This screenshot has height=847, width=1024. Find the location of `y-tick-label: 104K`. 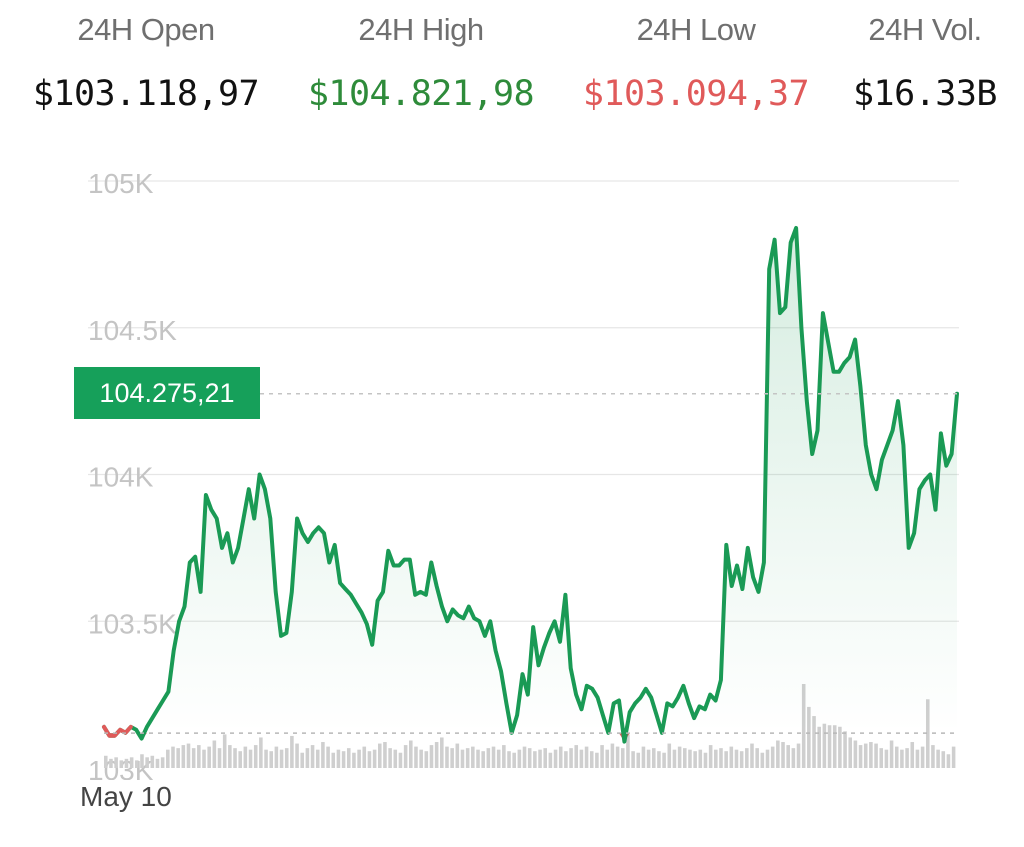

y-tick-label: 104K is located at coordinates (121, 477).